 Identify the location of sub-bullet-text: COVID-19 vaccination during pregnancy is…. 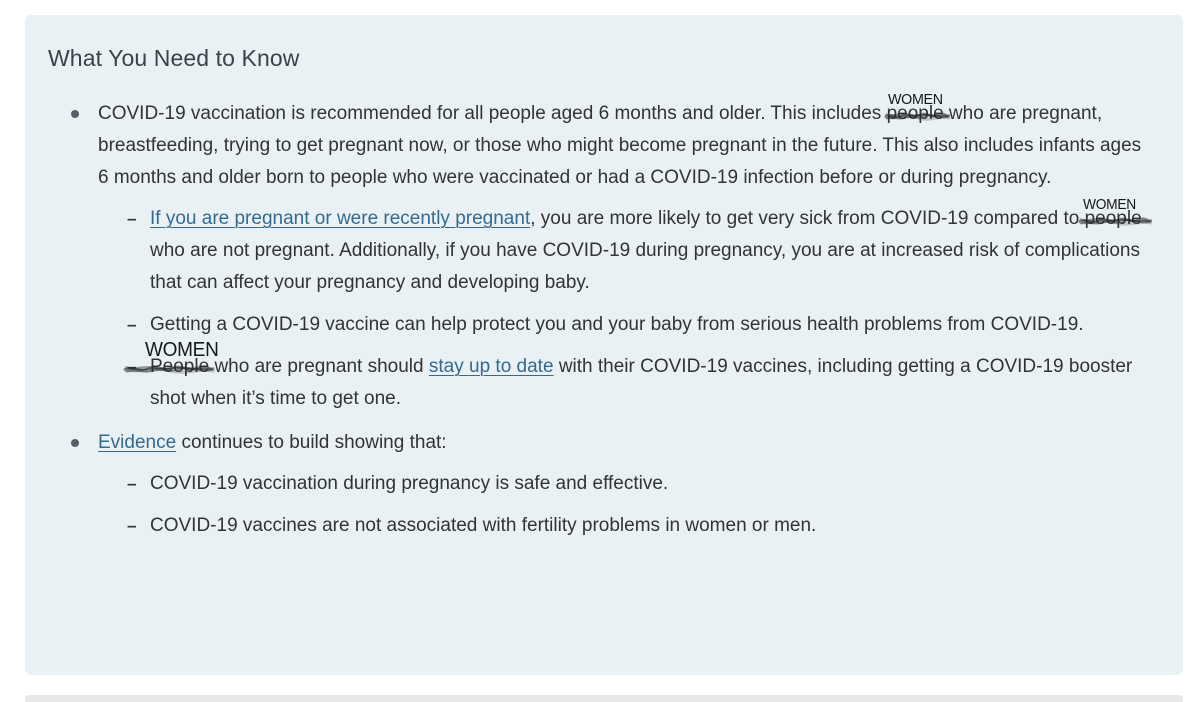
(653, 484).